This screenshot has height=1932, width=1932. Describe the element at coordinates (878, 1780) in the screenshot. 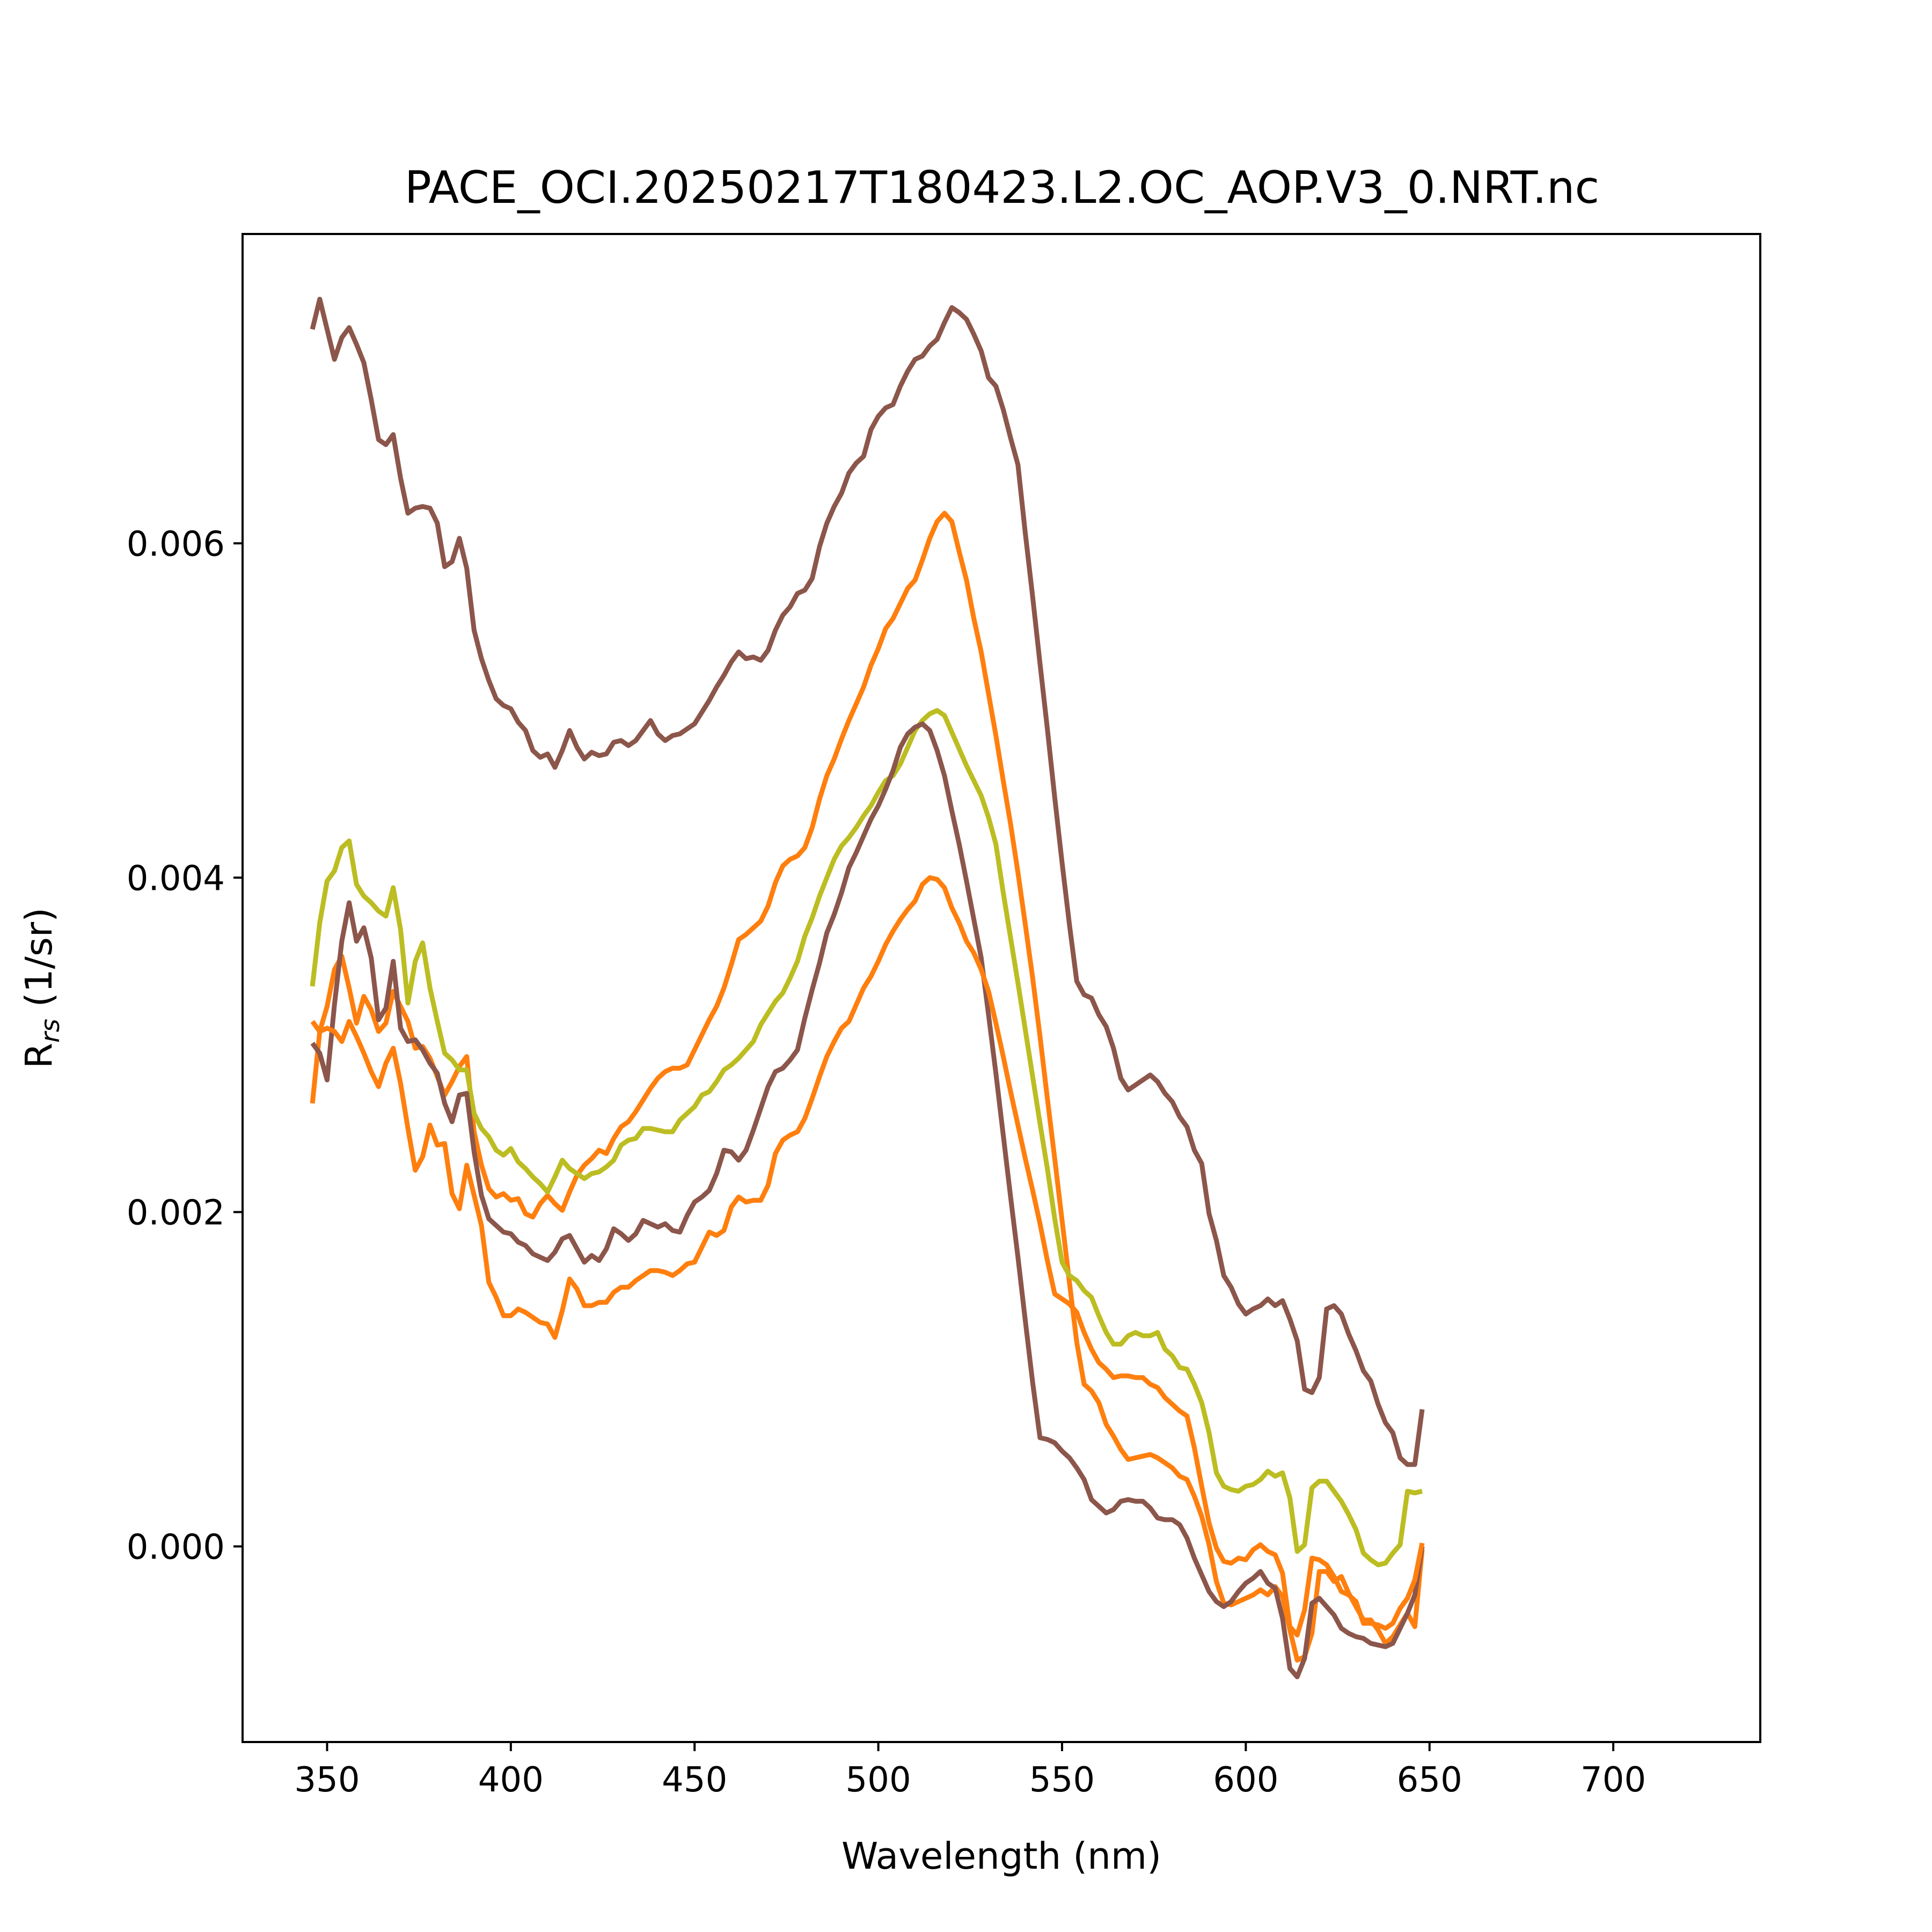

I see `x-tick-label: 500` at that location.